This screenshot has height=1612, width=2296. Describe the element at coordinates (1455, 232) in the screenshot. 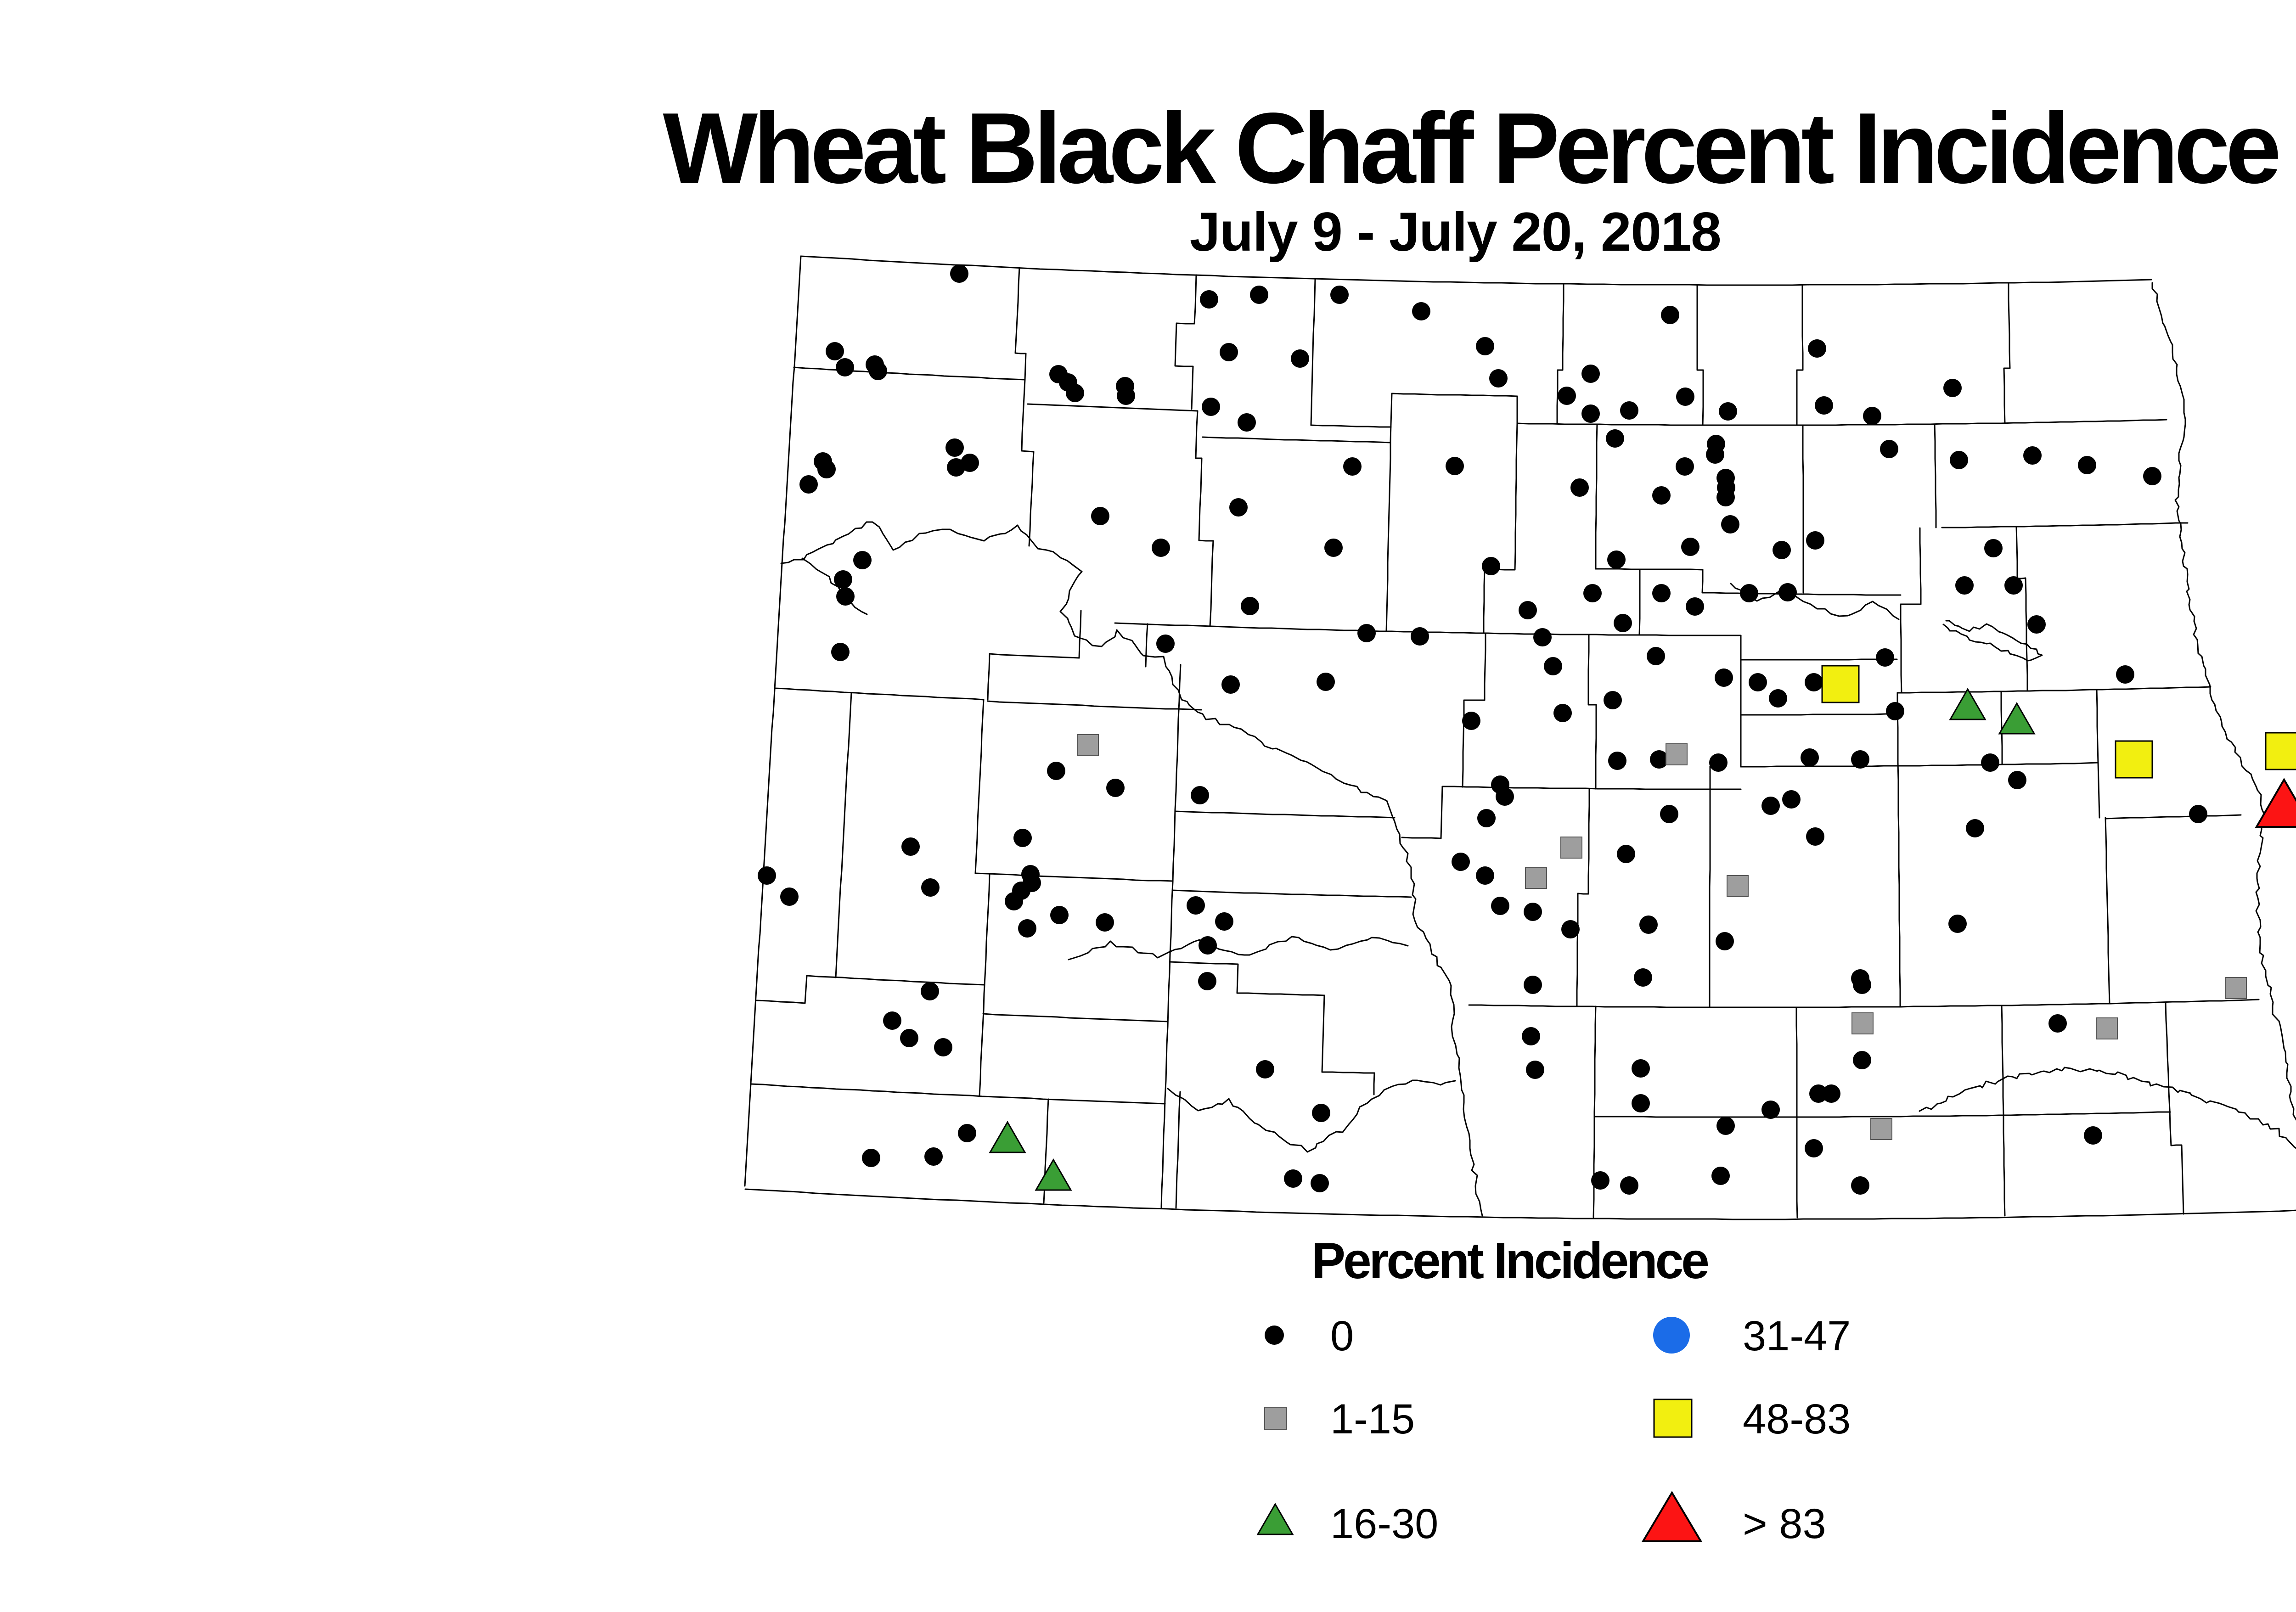

I see `svg-text: July 9 - July 20, 2018` at that location.